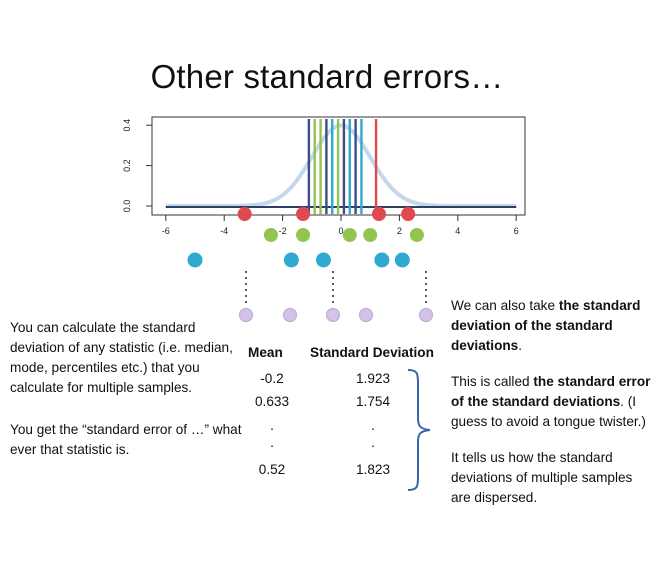  I want to click on text-span: We can also take, so click(505, 305).